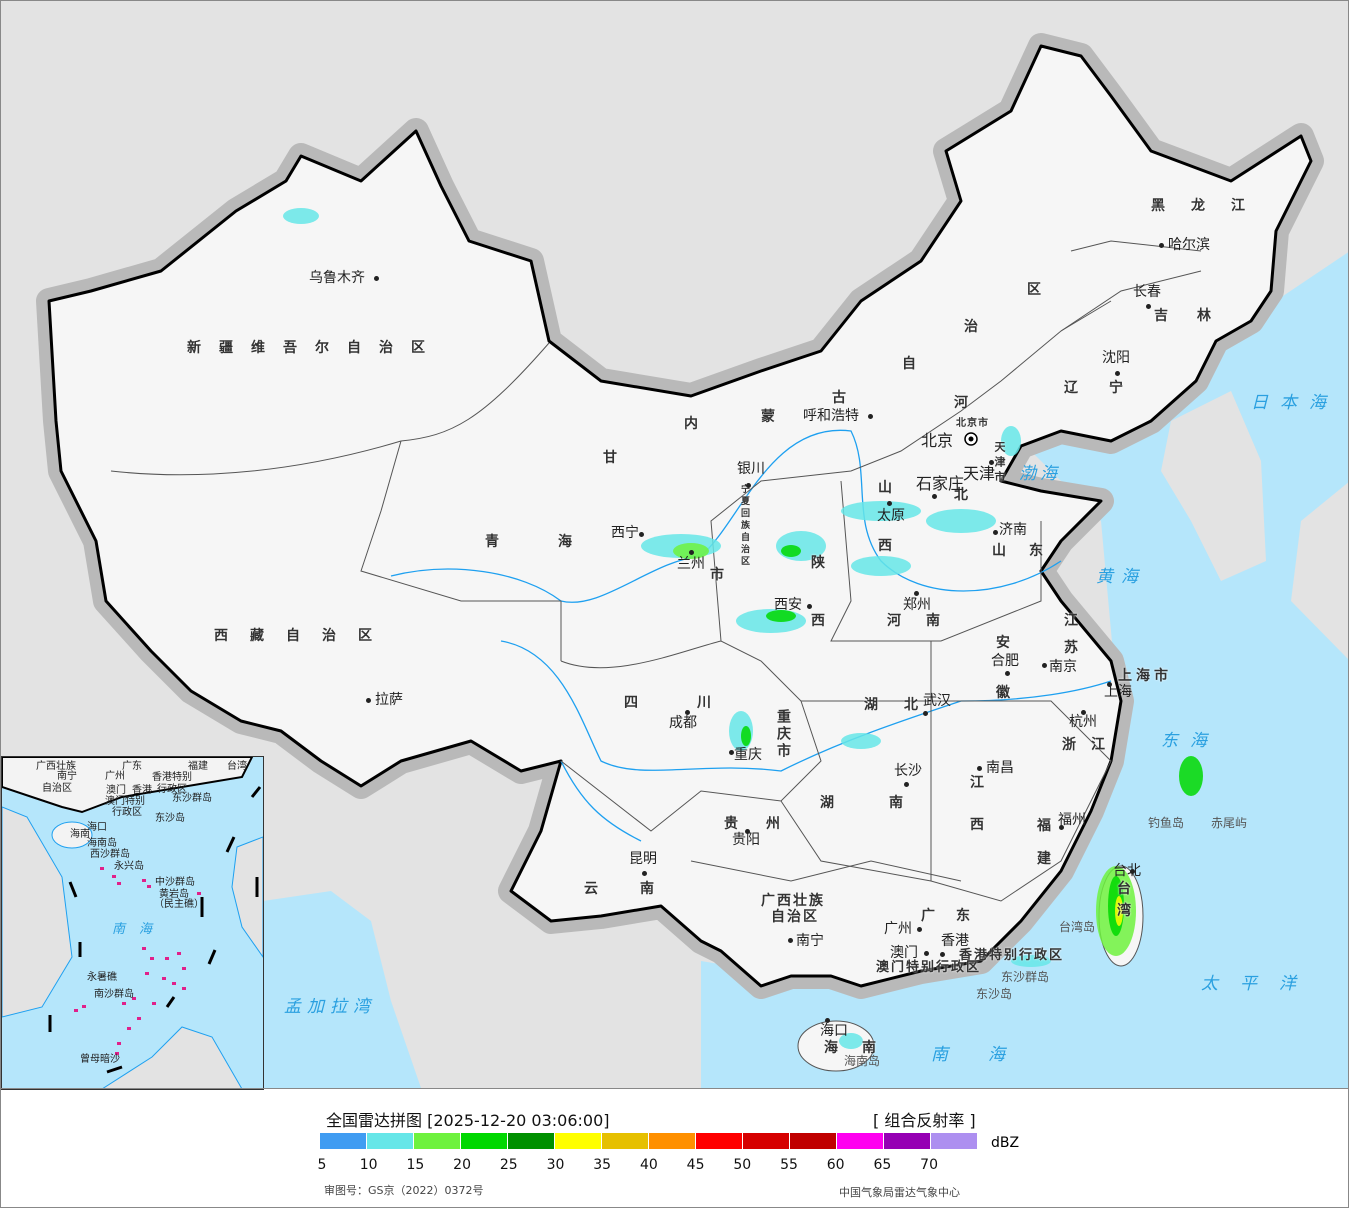 This screenshot has height=1208, width=1349. I want to click on scale-tick-label: 5, so click(322, 1165).